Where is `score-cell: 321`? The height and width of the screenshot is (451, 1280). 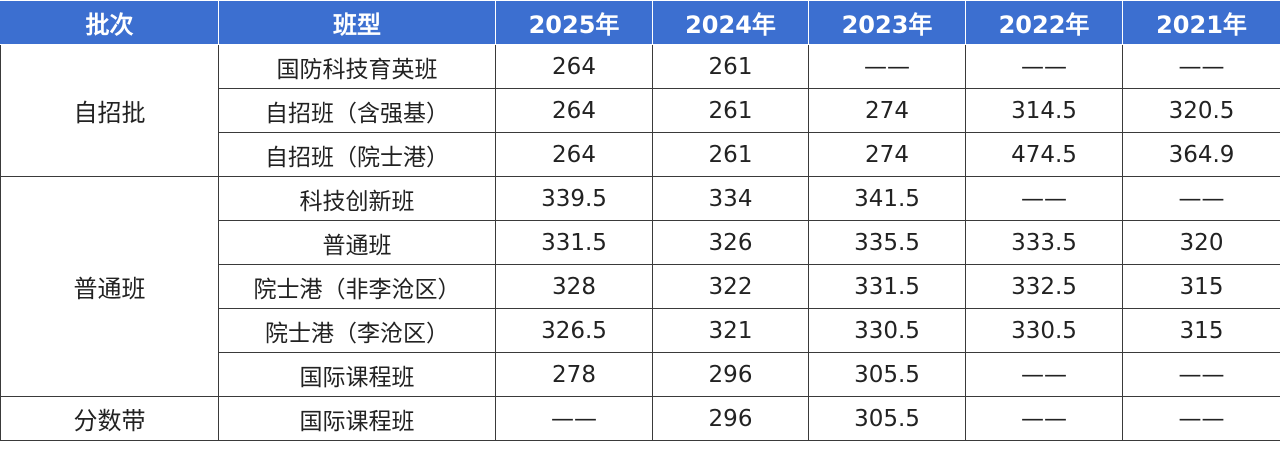 score-cell: 321 is located at coordinates (730, 330).